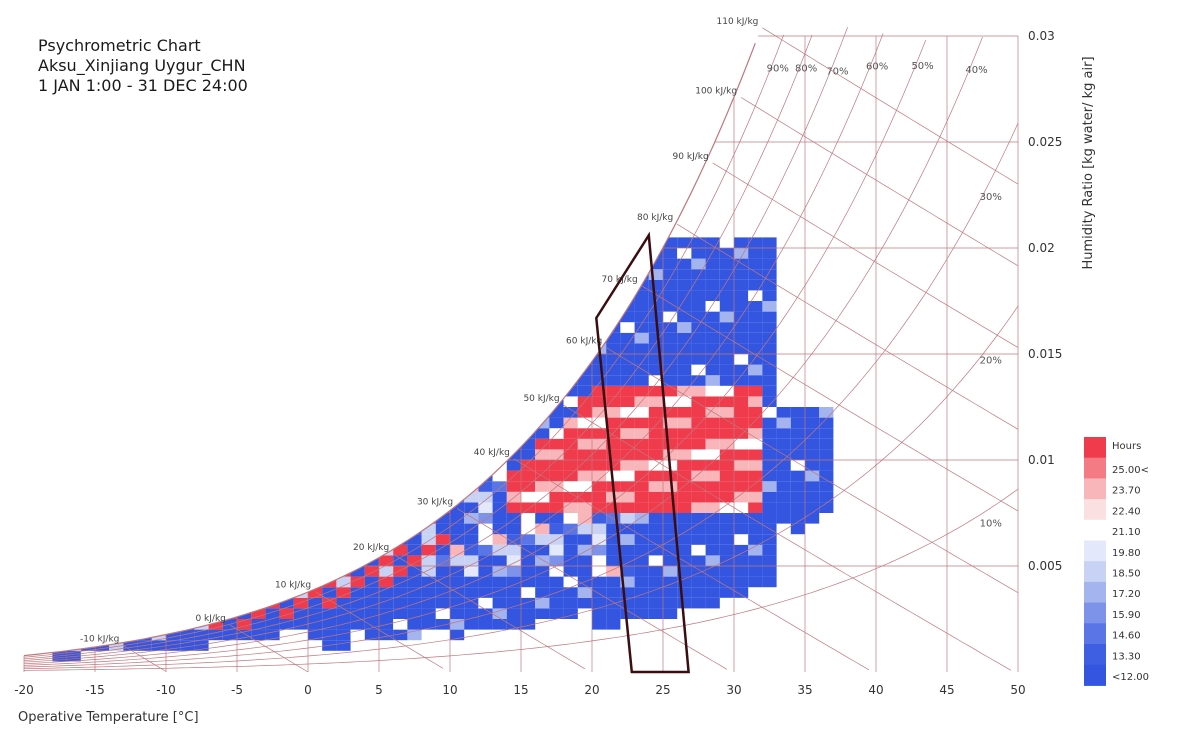 Image resolution: width=1182 pixels, height=752 pixels. What do you see at coordinates (1126, 636) in the screenshot?
I see `legend-label: 14.60` at bounding box center [1126, 636].